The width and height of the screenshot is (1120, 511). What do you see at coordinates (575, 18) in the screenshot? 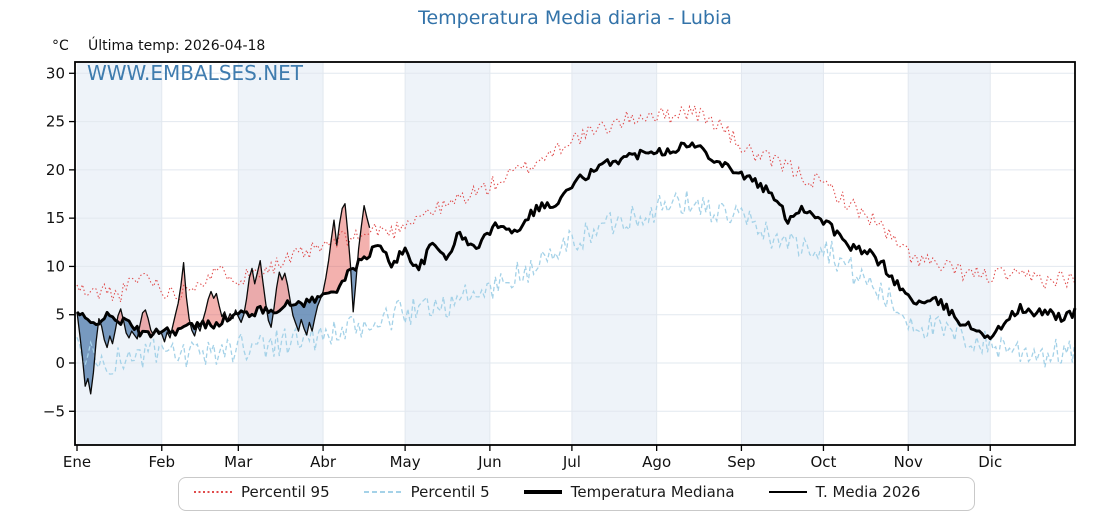
I see `chart-title: Temperatura Media diaria - Lubia` at bounding box center [575, 18].